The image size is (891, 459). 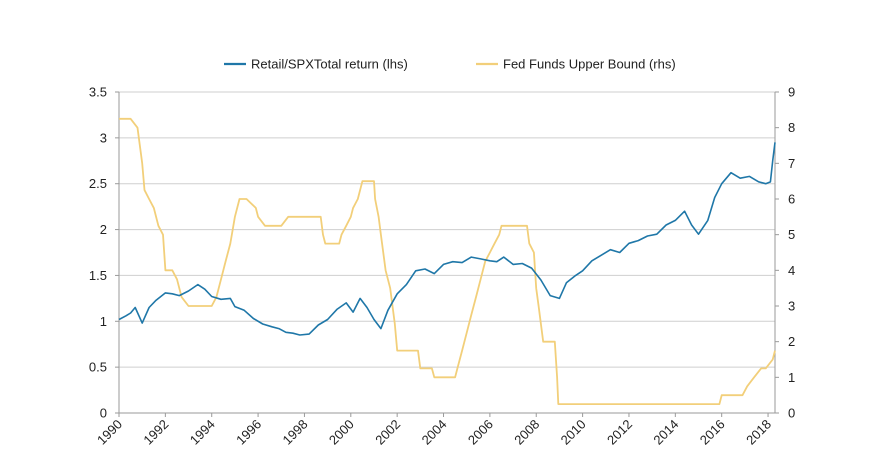 I want to click on y-right-tick-label: 1, so click(x=791, y=377).